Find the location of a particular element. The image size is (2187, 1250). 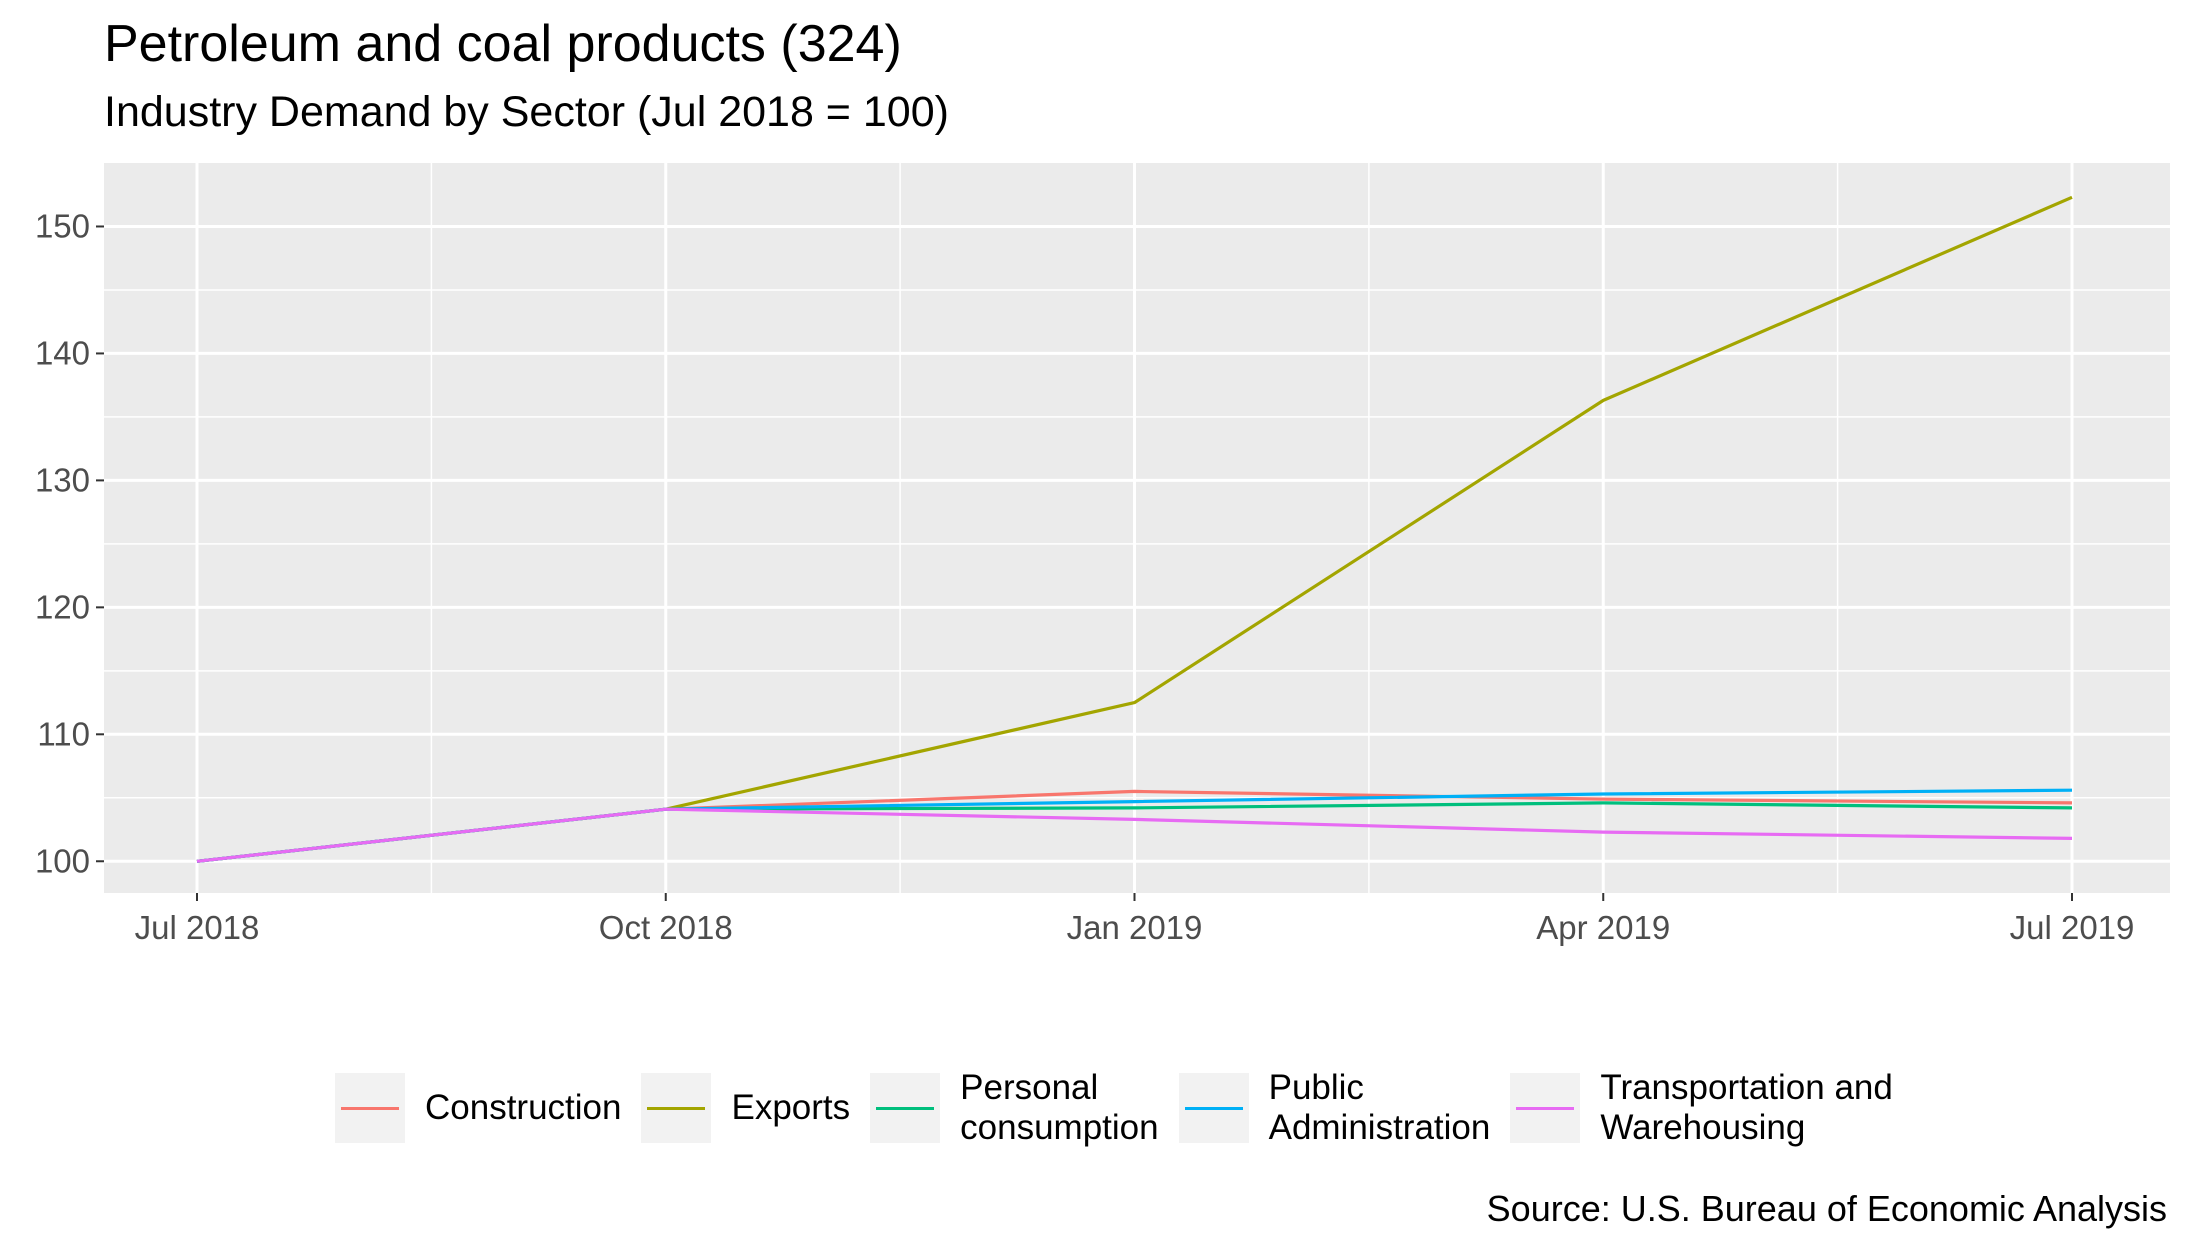

series-line-transportation-and-warehousing is located at coordinates (1134, 835).